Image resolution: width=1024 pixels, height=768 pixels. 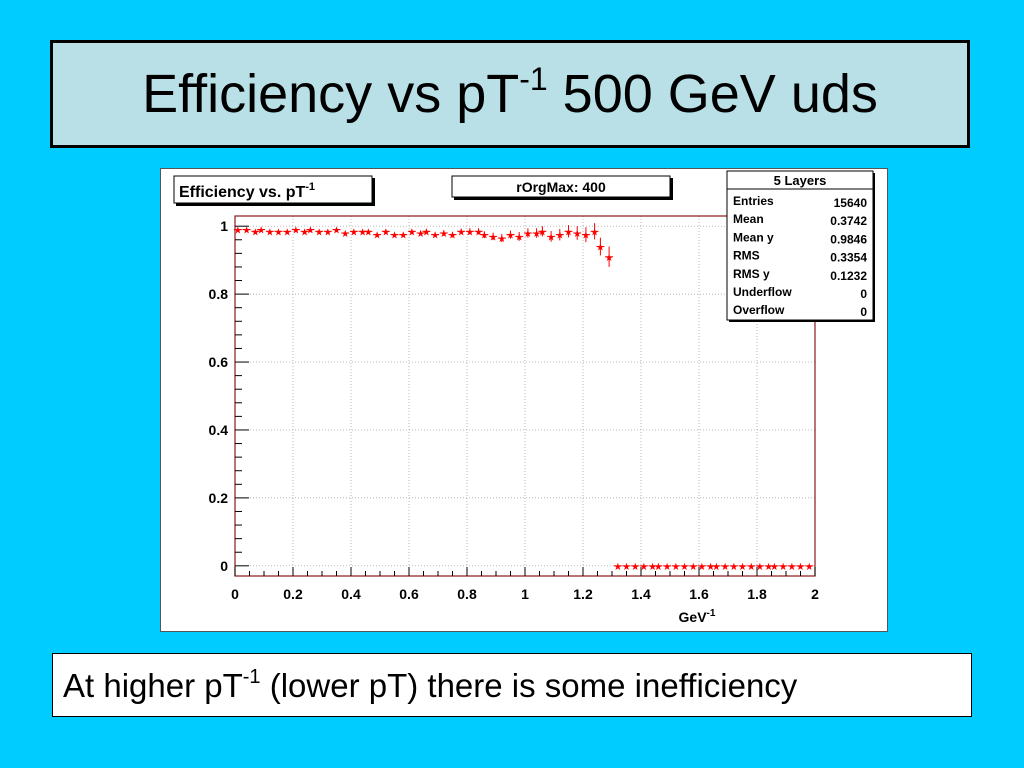 I want to click on x-axis-label: GeV-1, so click(x=697, y=616).